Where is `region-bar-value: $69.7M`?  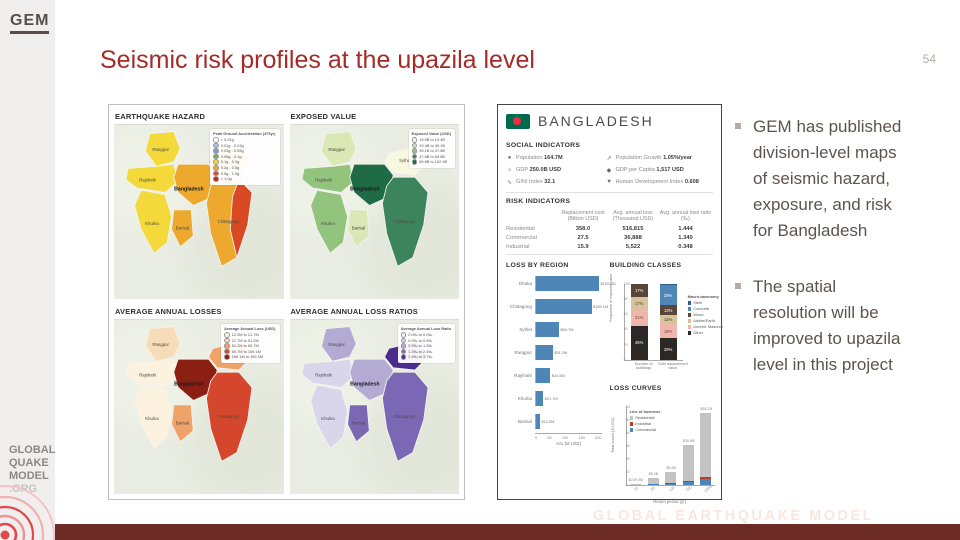
region-bar-value: $69.7M is located at coordinates (567, 329).